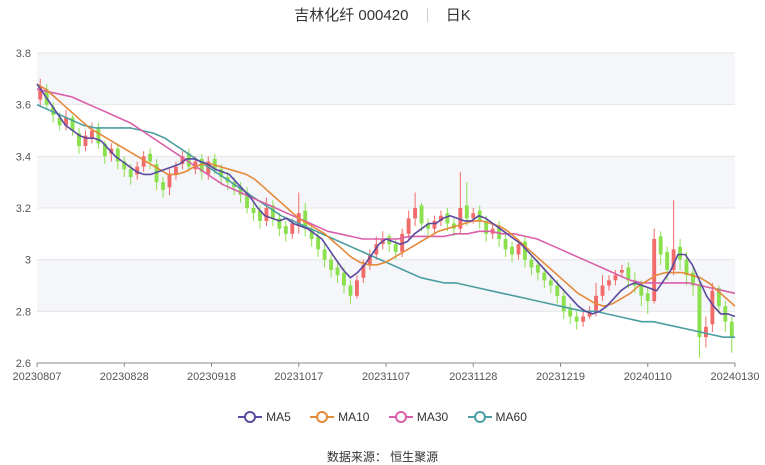 The image size is (765, 465). Describe the element at coordinates (386, 377) in the screenshot. I see `x-tick-label: 20231107` at that location.